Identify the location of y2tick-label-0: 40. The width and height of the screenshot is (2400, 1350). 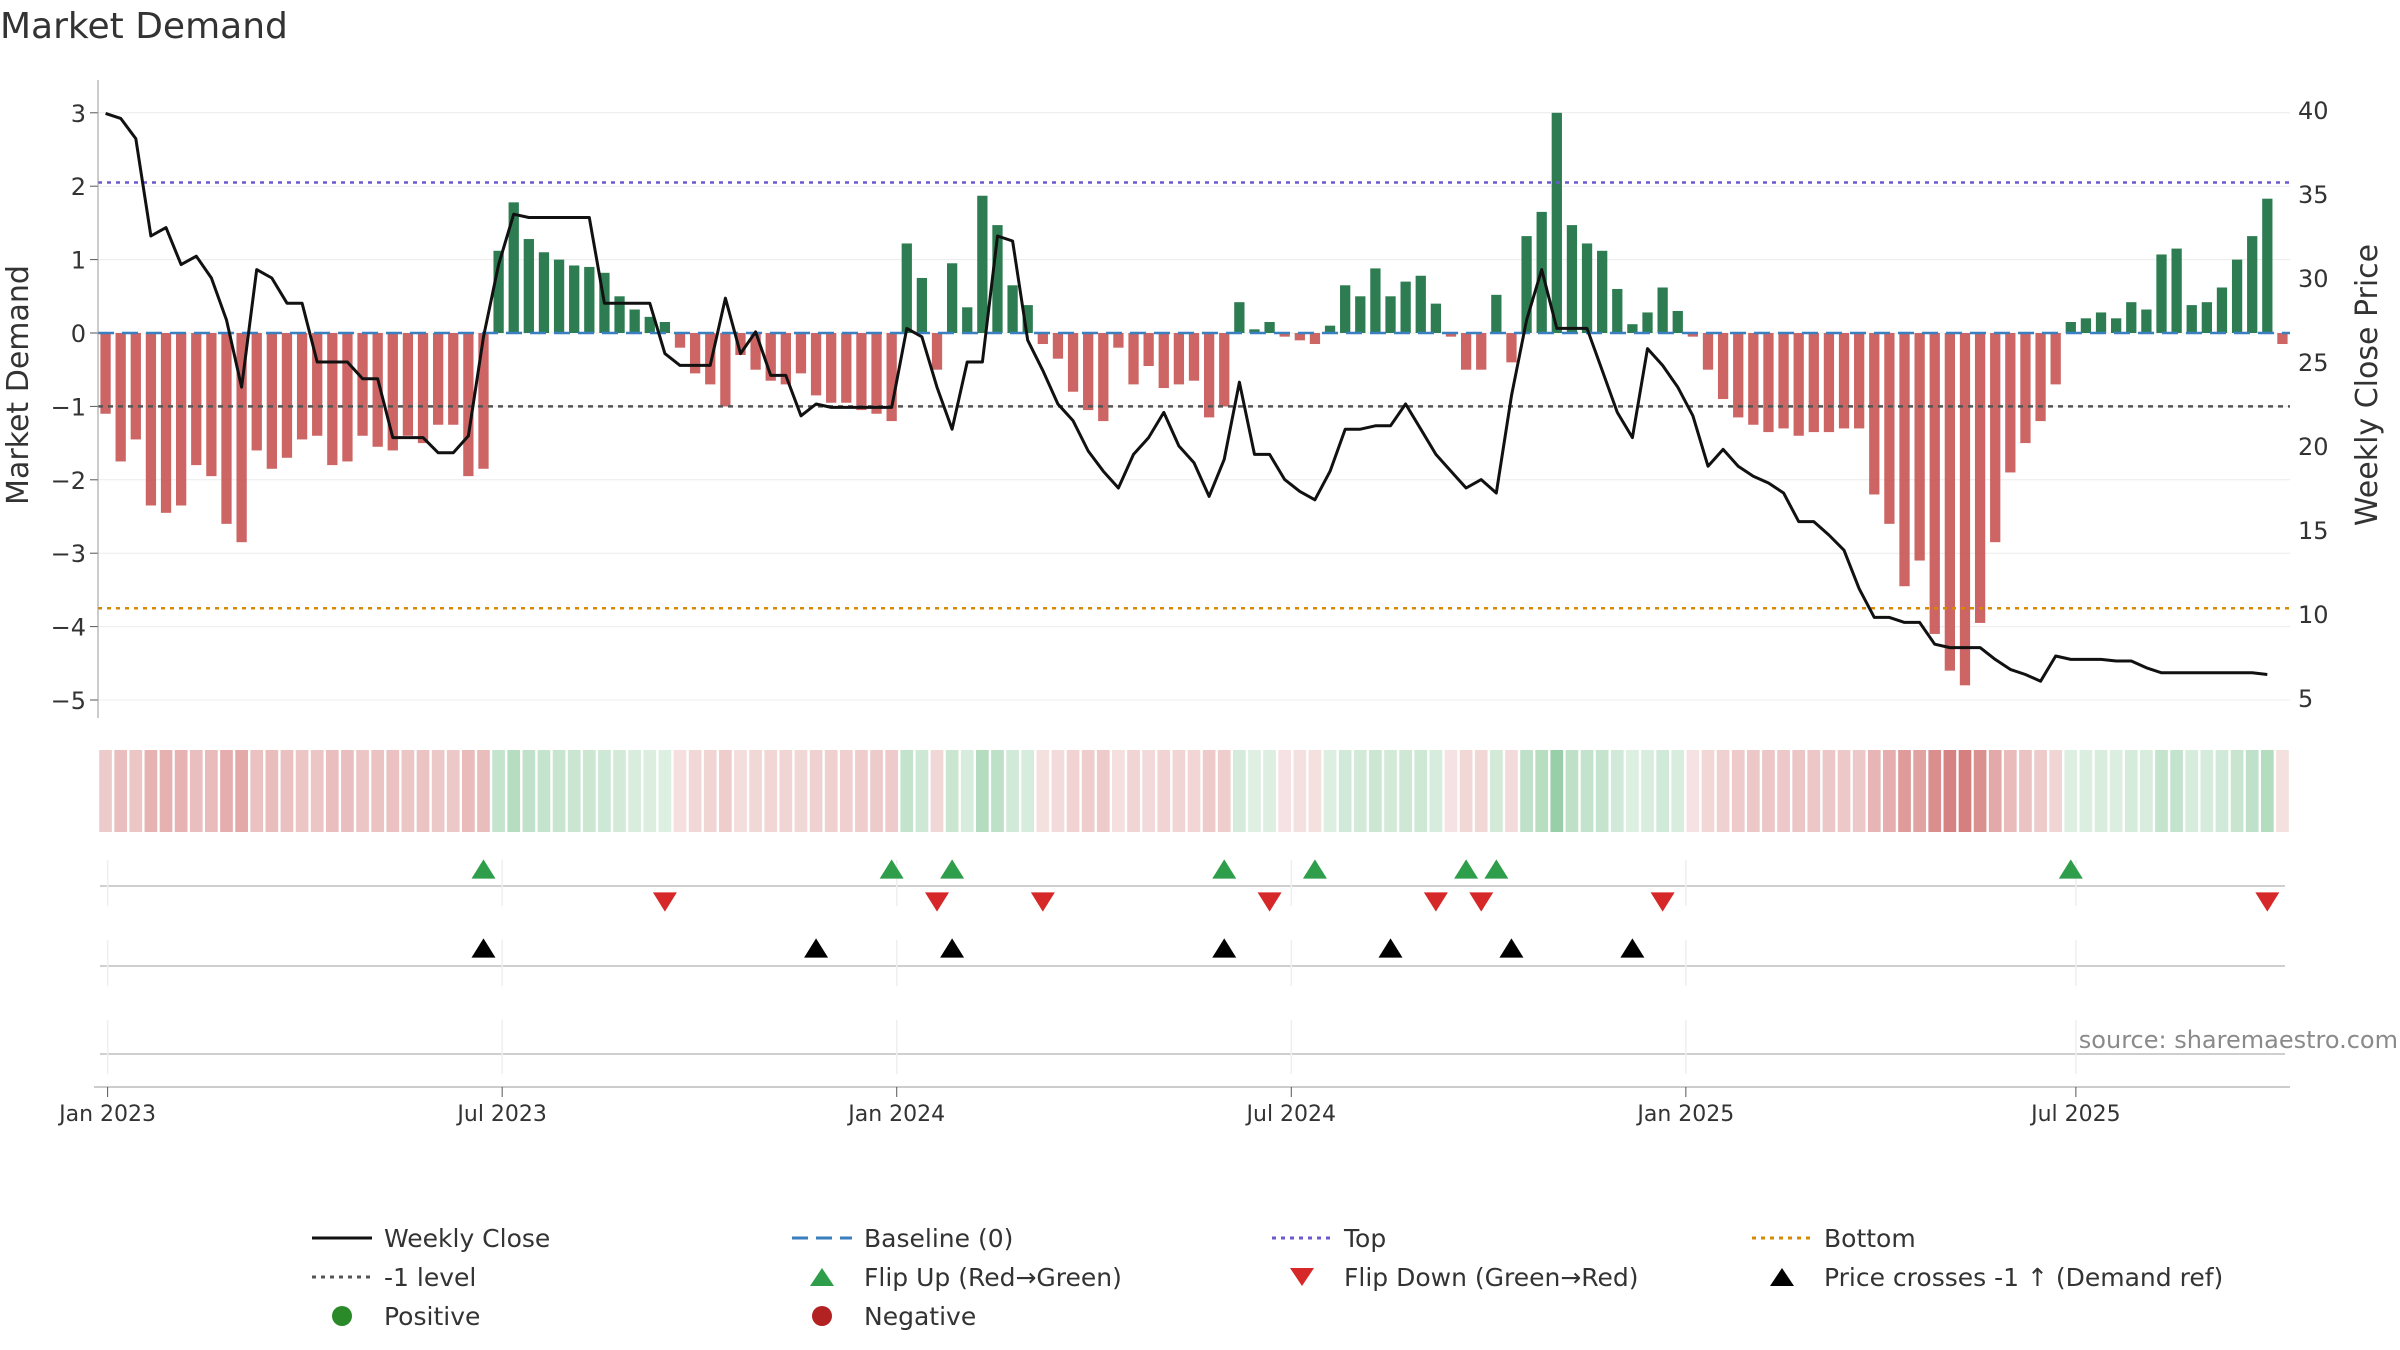
(2313, 111).